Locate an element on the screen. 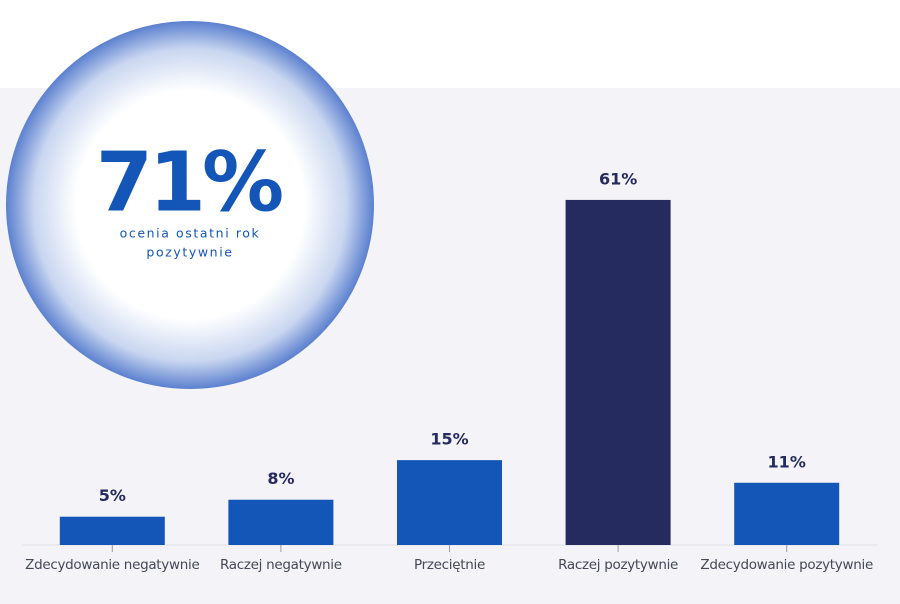 The height and width of the screenshot is (604, 900). x-tick-label: Przeciętnie is located at coordinates (449, 565).